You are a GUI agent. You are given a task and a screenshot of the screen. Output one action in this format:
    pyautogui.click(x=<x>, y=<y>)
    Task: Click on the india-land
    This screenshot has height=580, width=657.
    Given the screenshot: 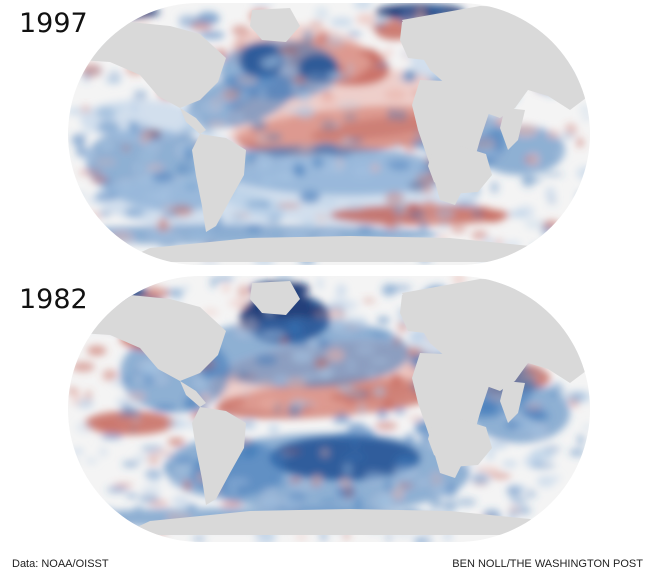 What is the action you would take?
    pyautogui.click(x=512, y=402)
    